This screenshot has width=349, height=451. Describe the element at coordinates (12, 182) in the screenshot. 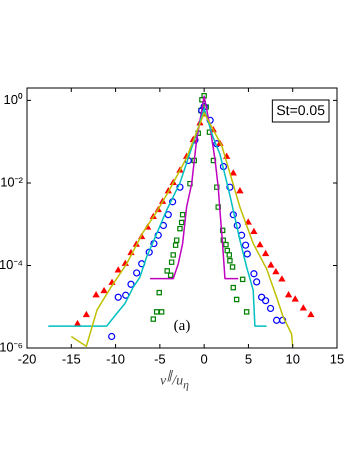

I see `y-tick-label: 10⁻²` at that location.